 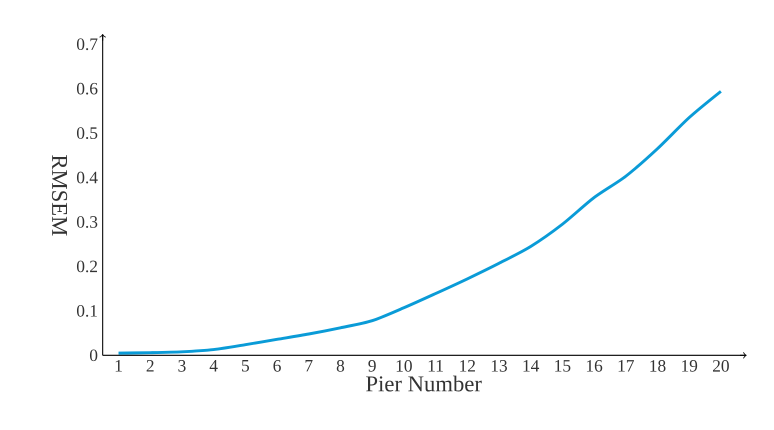 What do you see at coordinates (435, 366) in the screenshot?
I see `x-tick-label: 11` at bounding box center [435, 366].